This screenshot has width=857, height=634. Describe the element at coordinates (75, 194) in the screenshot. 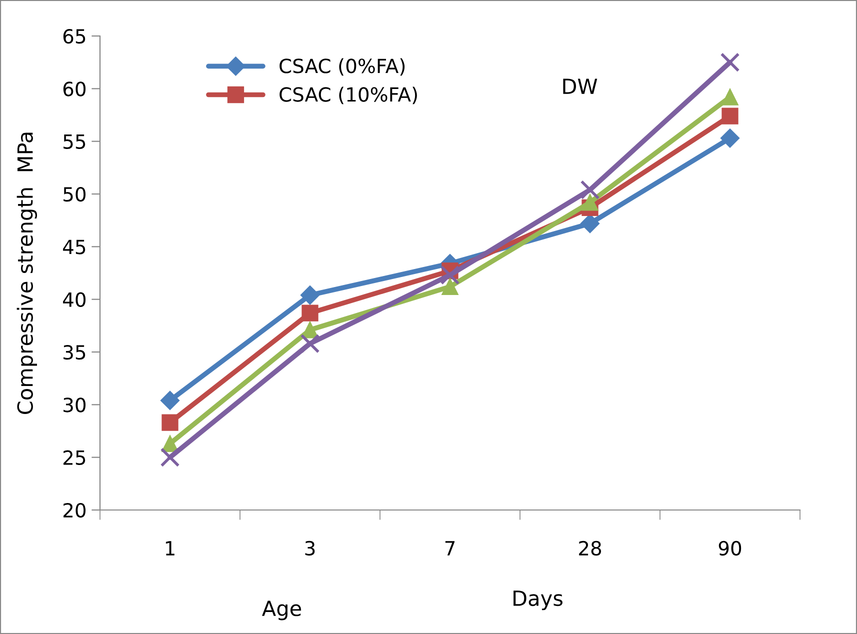

I see `y-tick-label: 50` at that location.